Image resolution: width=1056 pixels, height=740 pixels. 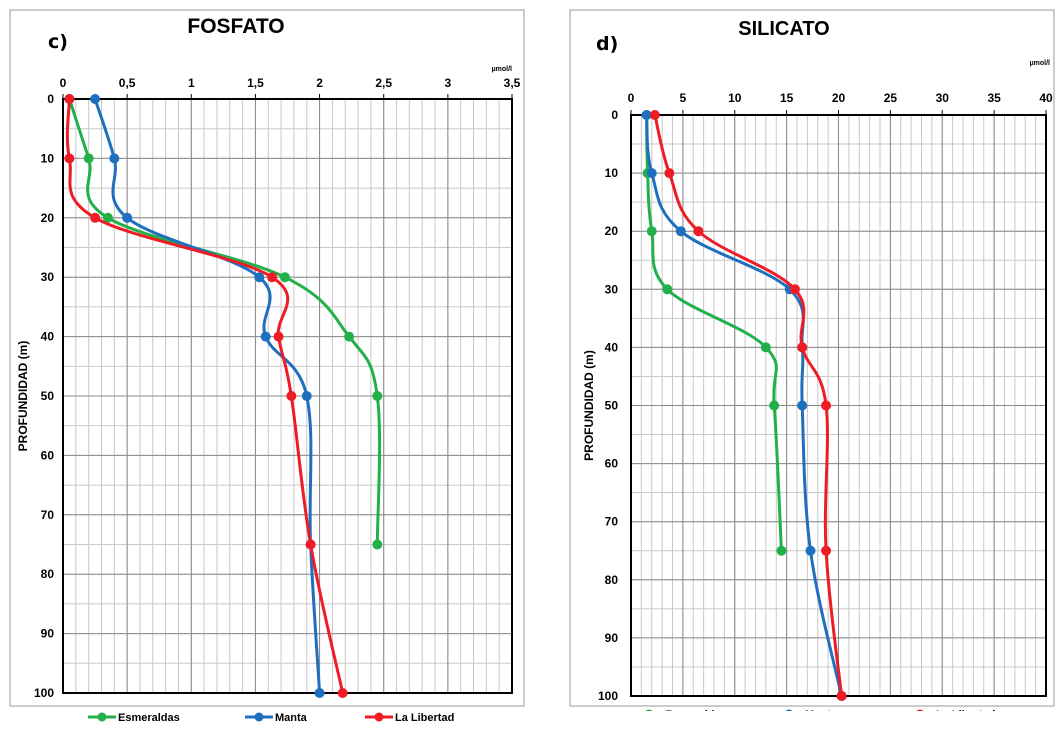 I want to click on x-tick-label: 1, so click(x=191, y=83).